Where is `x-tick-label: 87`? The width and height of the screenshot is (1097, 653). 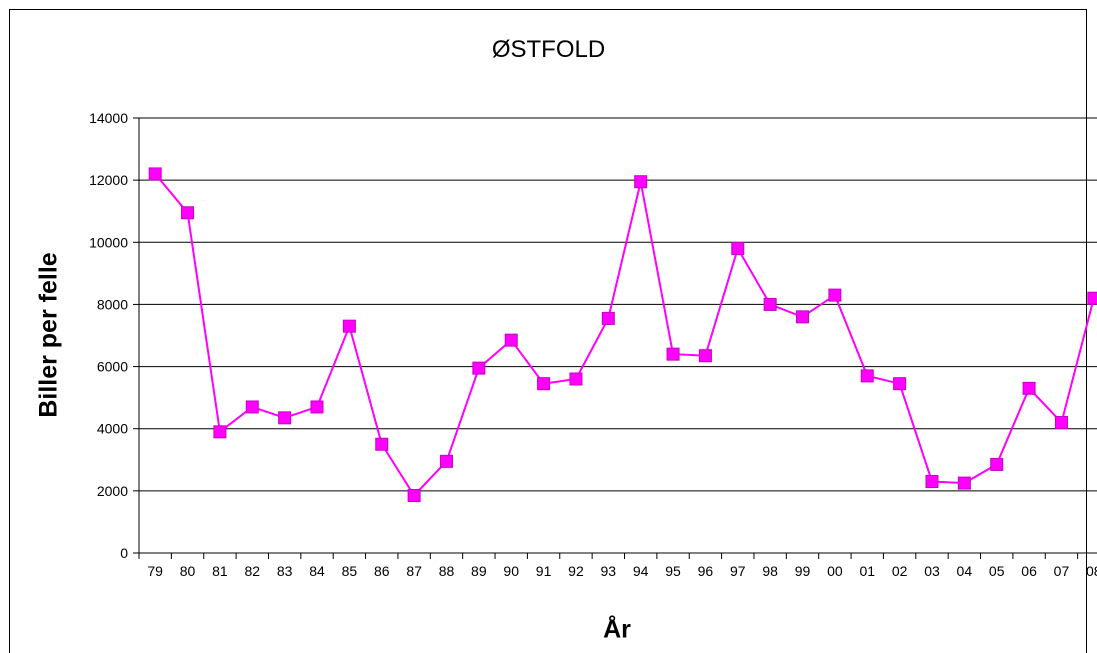 x-tick-label: 87 is located at coordinates (414, 571).